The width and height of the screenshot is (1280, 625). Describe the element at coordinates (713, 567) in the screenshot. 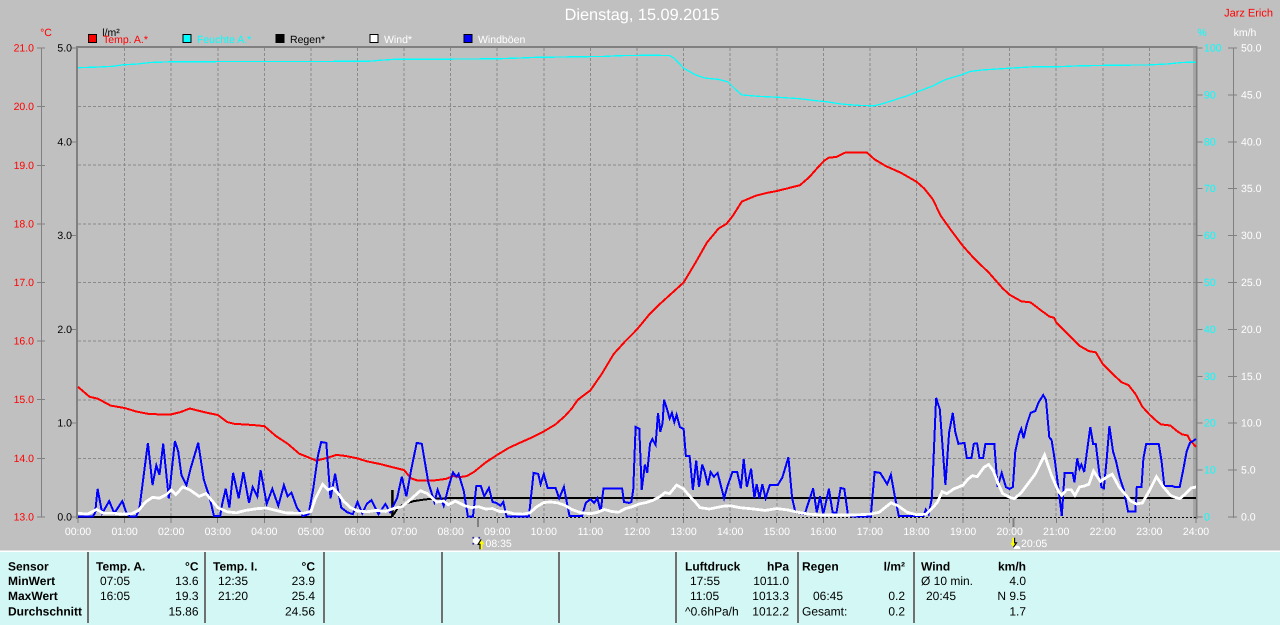

I see `svg-text: Luftdruck` at that location.